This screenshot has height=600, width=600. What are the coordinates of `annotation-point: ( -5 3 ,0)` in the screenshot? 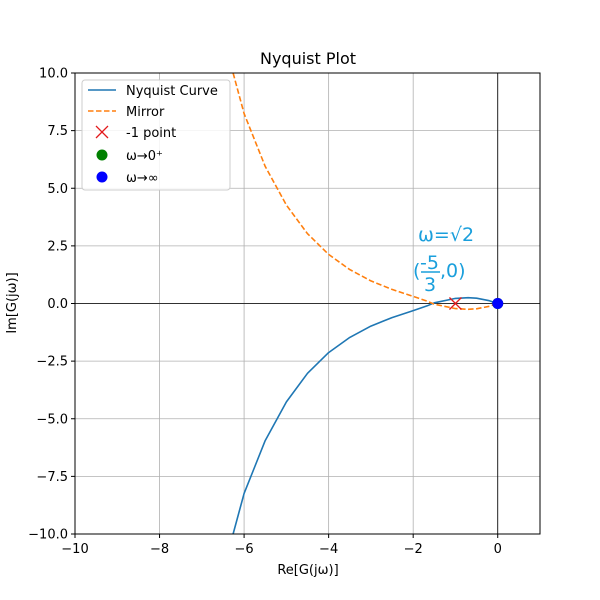 It's located at (439, 274).